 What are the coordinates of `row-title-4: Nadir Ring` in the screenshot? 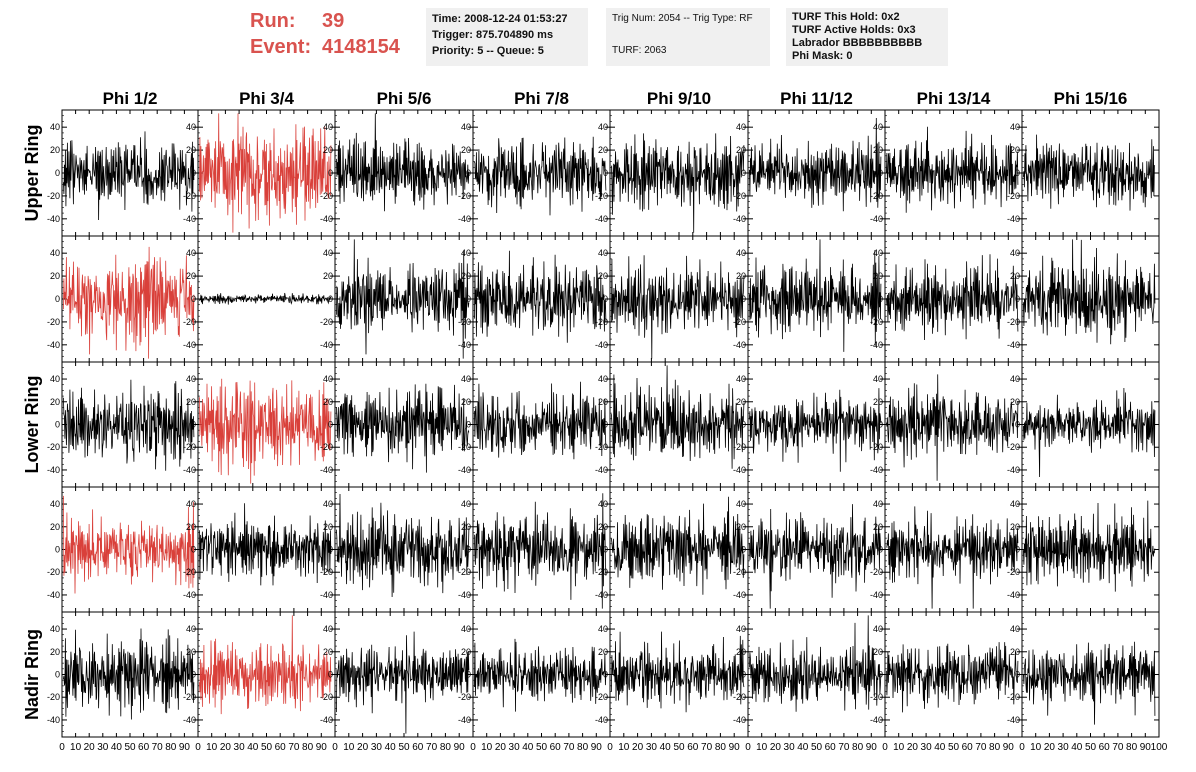 It's located at (32, 674).